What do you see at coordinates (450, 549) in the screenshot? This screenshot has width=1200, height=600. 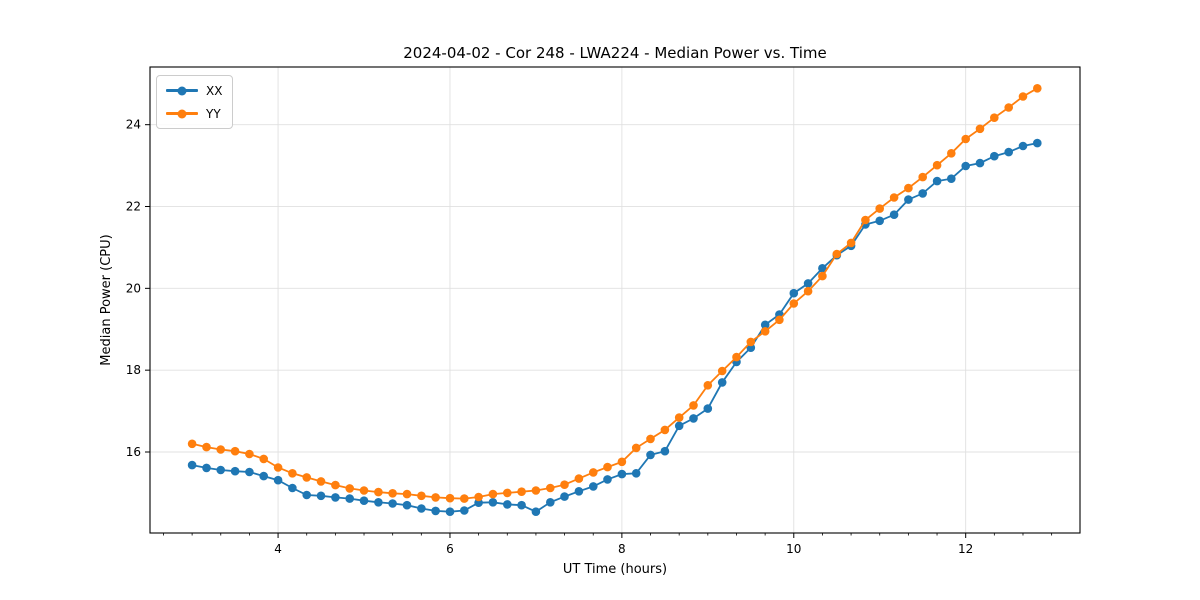 I see `x-tick-label: 6` at bounding box center [450, 549].